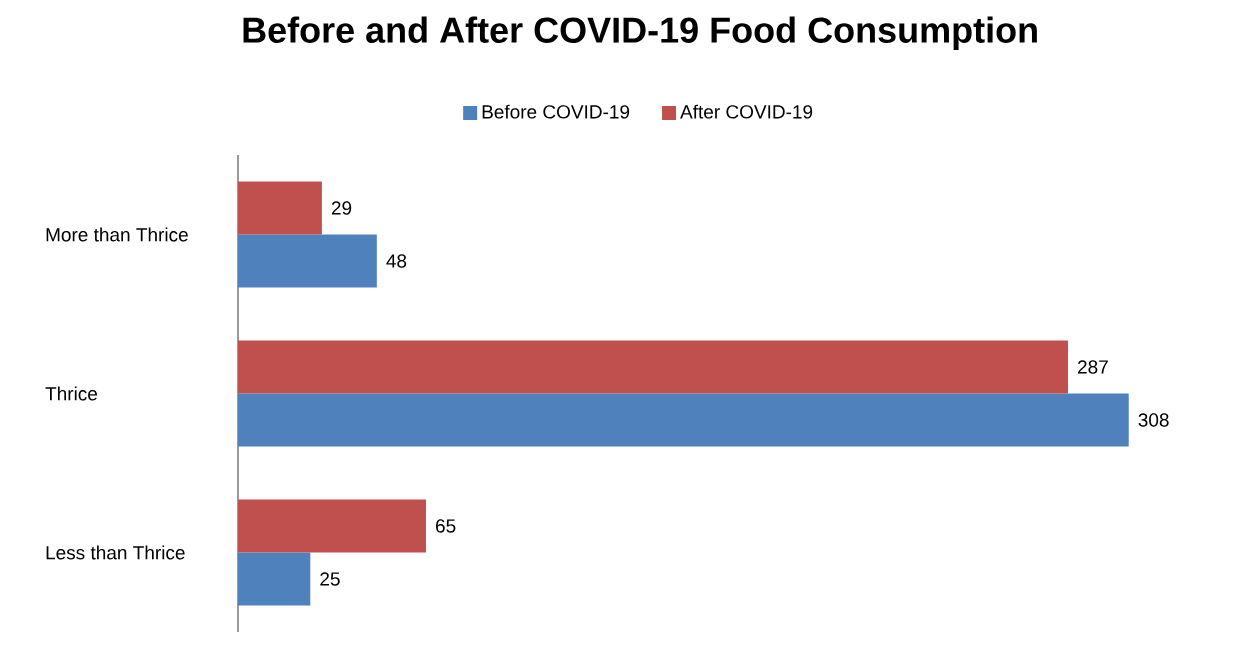  What do you see at coordinates (746, 111) in the screenshot?
I see `legend-label: After COVID-19` at bounding box center [746, 111].